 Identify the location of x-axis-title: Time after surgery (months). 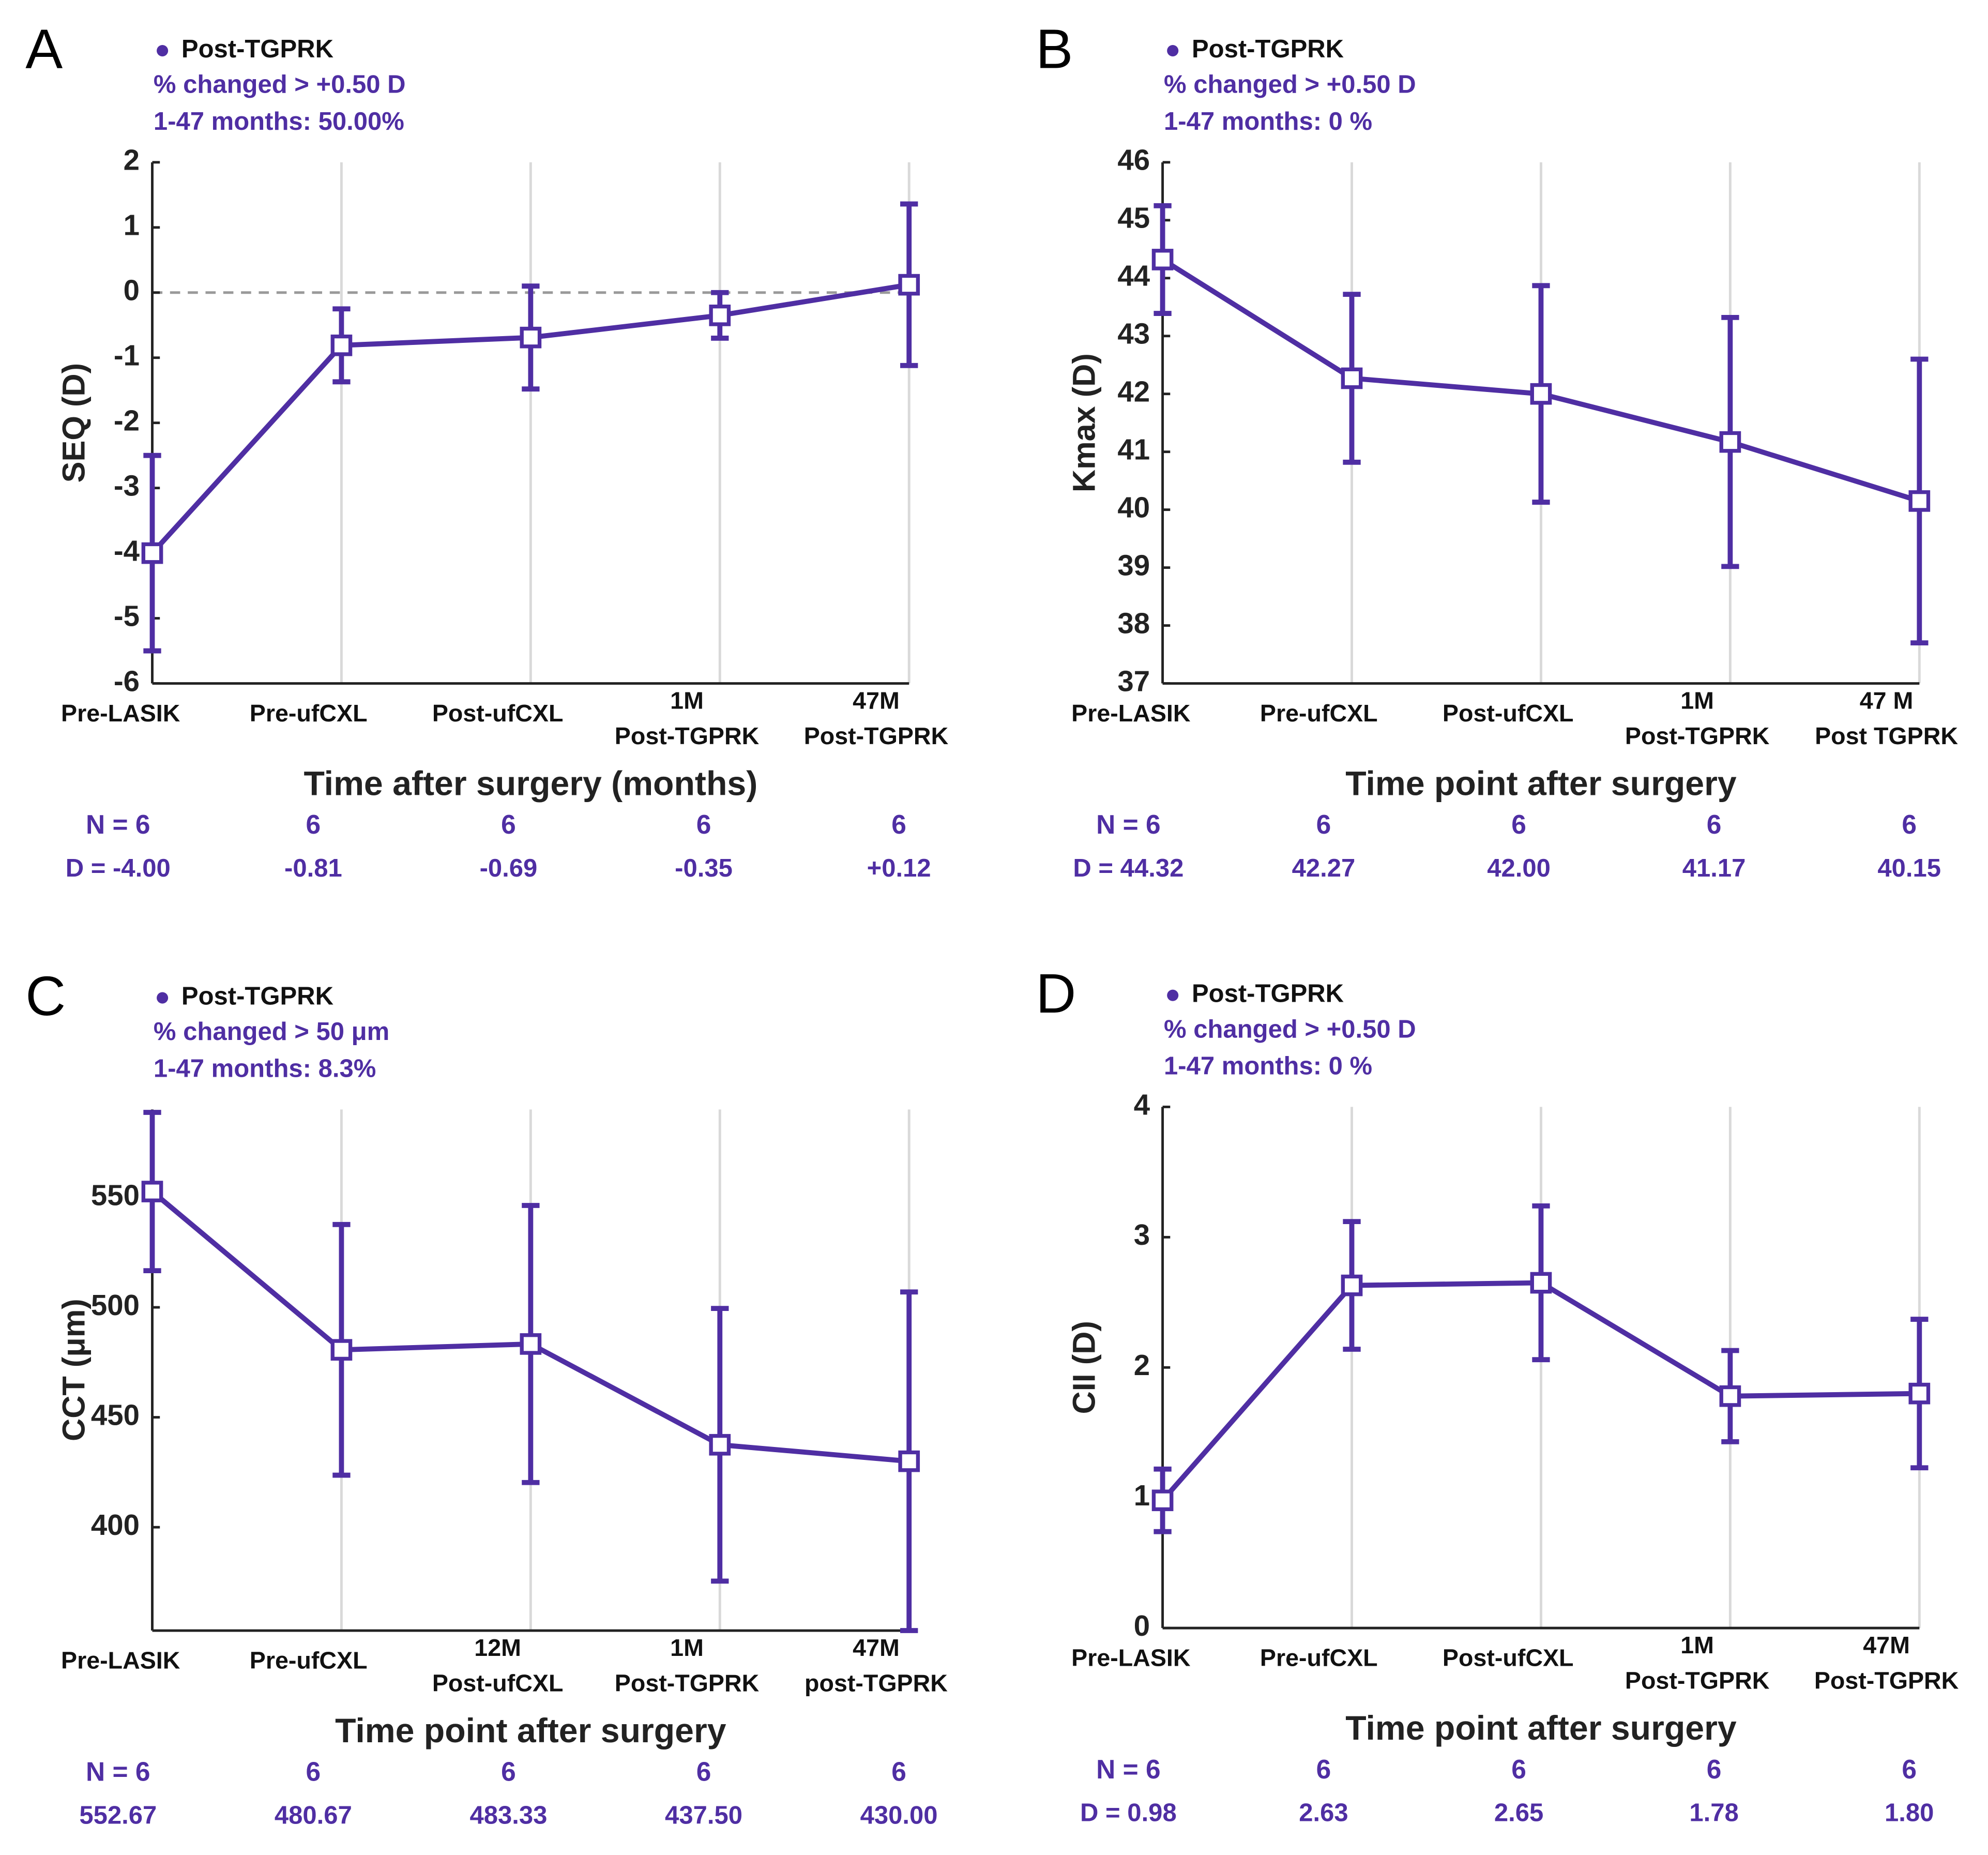
(530, 784).